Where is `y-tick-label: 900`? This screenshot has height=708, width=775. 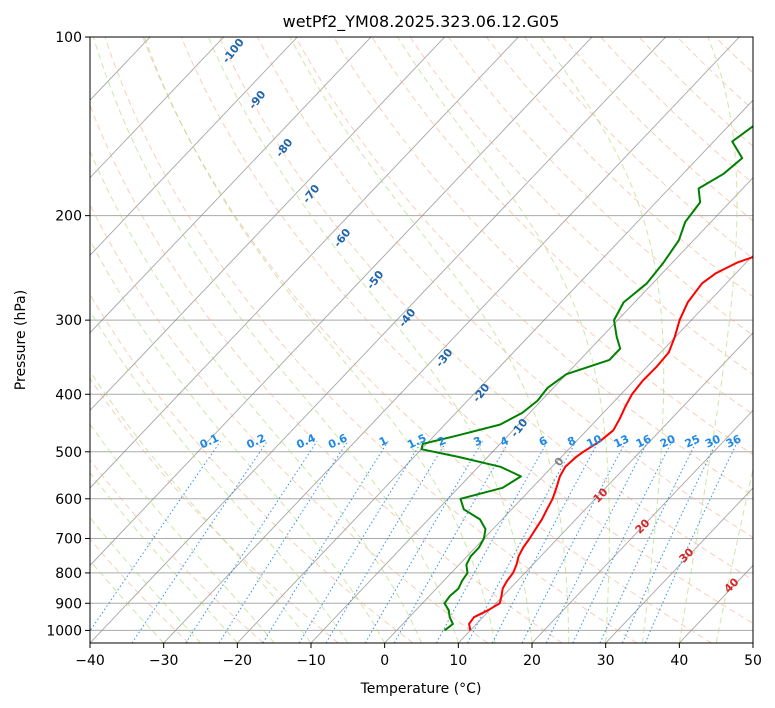
y-tick-label: 900 is located at coordinates (68, 604).